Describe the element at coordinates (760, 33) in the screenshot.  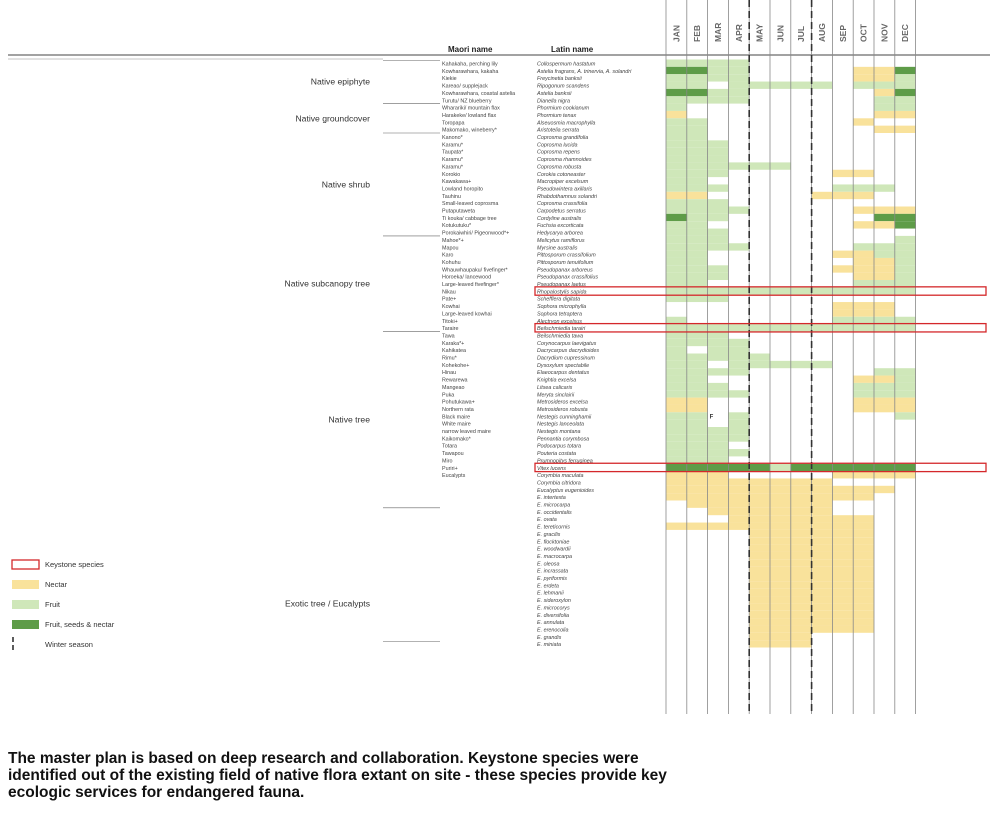
I see `month-label-may: MAY` at that location.